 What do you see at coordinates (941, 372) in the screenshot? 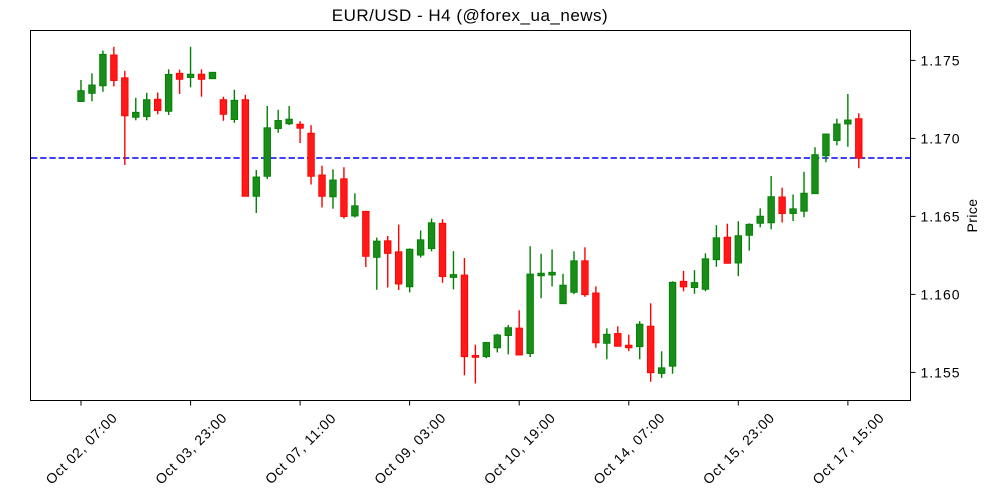
I see `svg-text: 1.155` at bounding box center [941, 372].